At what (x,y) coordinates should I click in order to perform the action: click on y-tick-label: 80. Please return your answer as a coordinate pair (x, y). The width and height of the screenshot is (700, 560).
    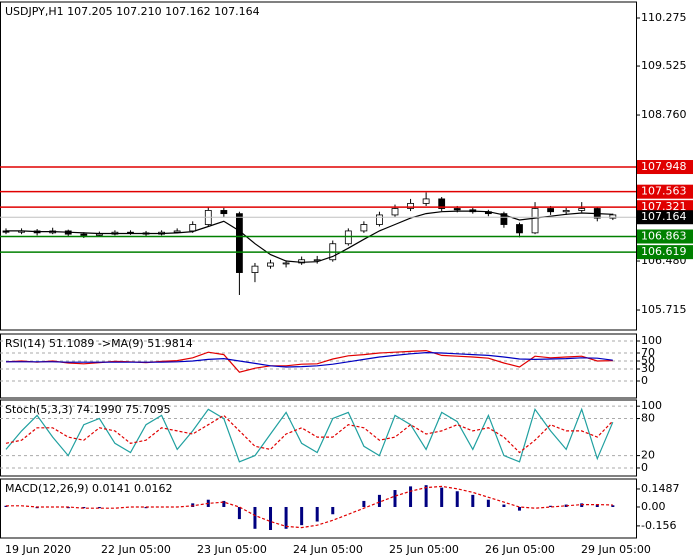
    Looking at the image, I should click on (648, 418).